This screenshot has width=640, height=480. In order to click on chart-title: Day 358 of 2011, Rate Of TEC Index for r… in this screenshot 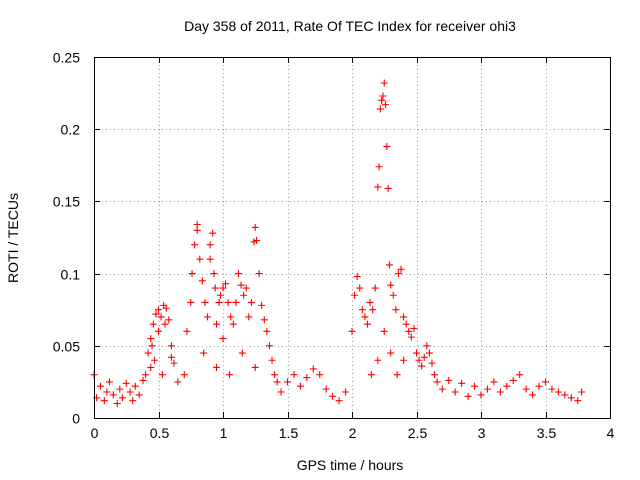, I will do `click(350, 26)`.